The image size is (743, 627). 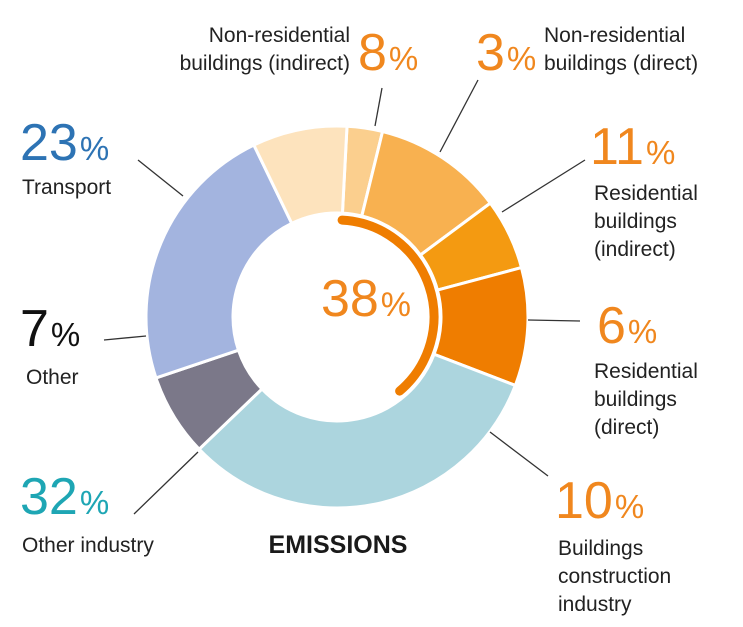 I want to click on slice-category-label: industry, so click(x=595, y=604).